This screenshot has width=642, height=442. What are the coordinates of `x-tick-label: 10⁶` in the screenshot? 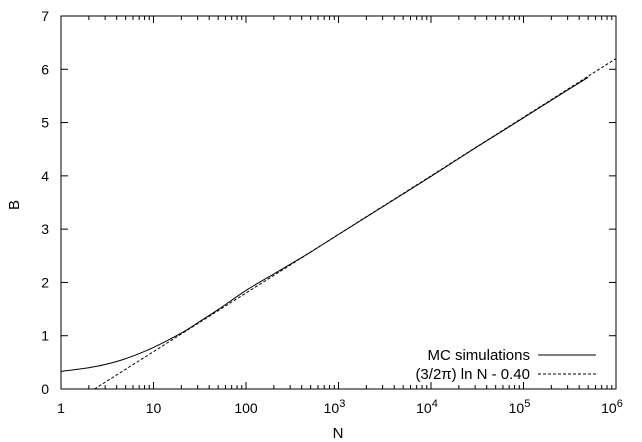 It's located at (612, 407).